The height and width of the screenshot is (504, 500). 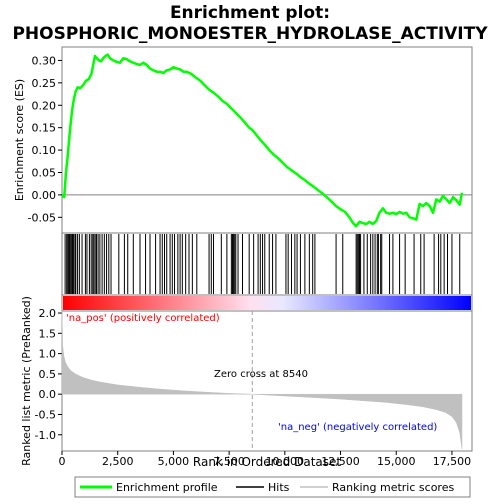 I want to click on pos-correlated-label: 'na_pos' (positively correlated), so click(x=143, y=318).